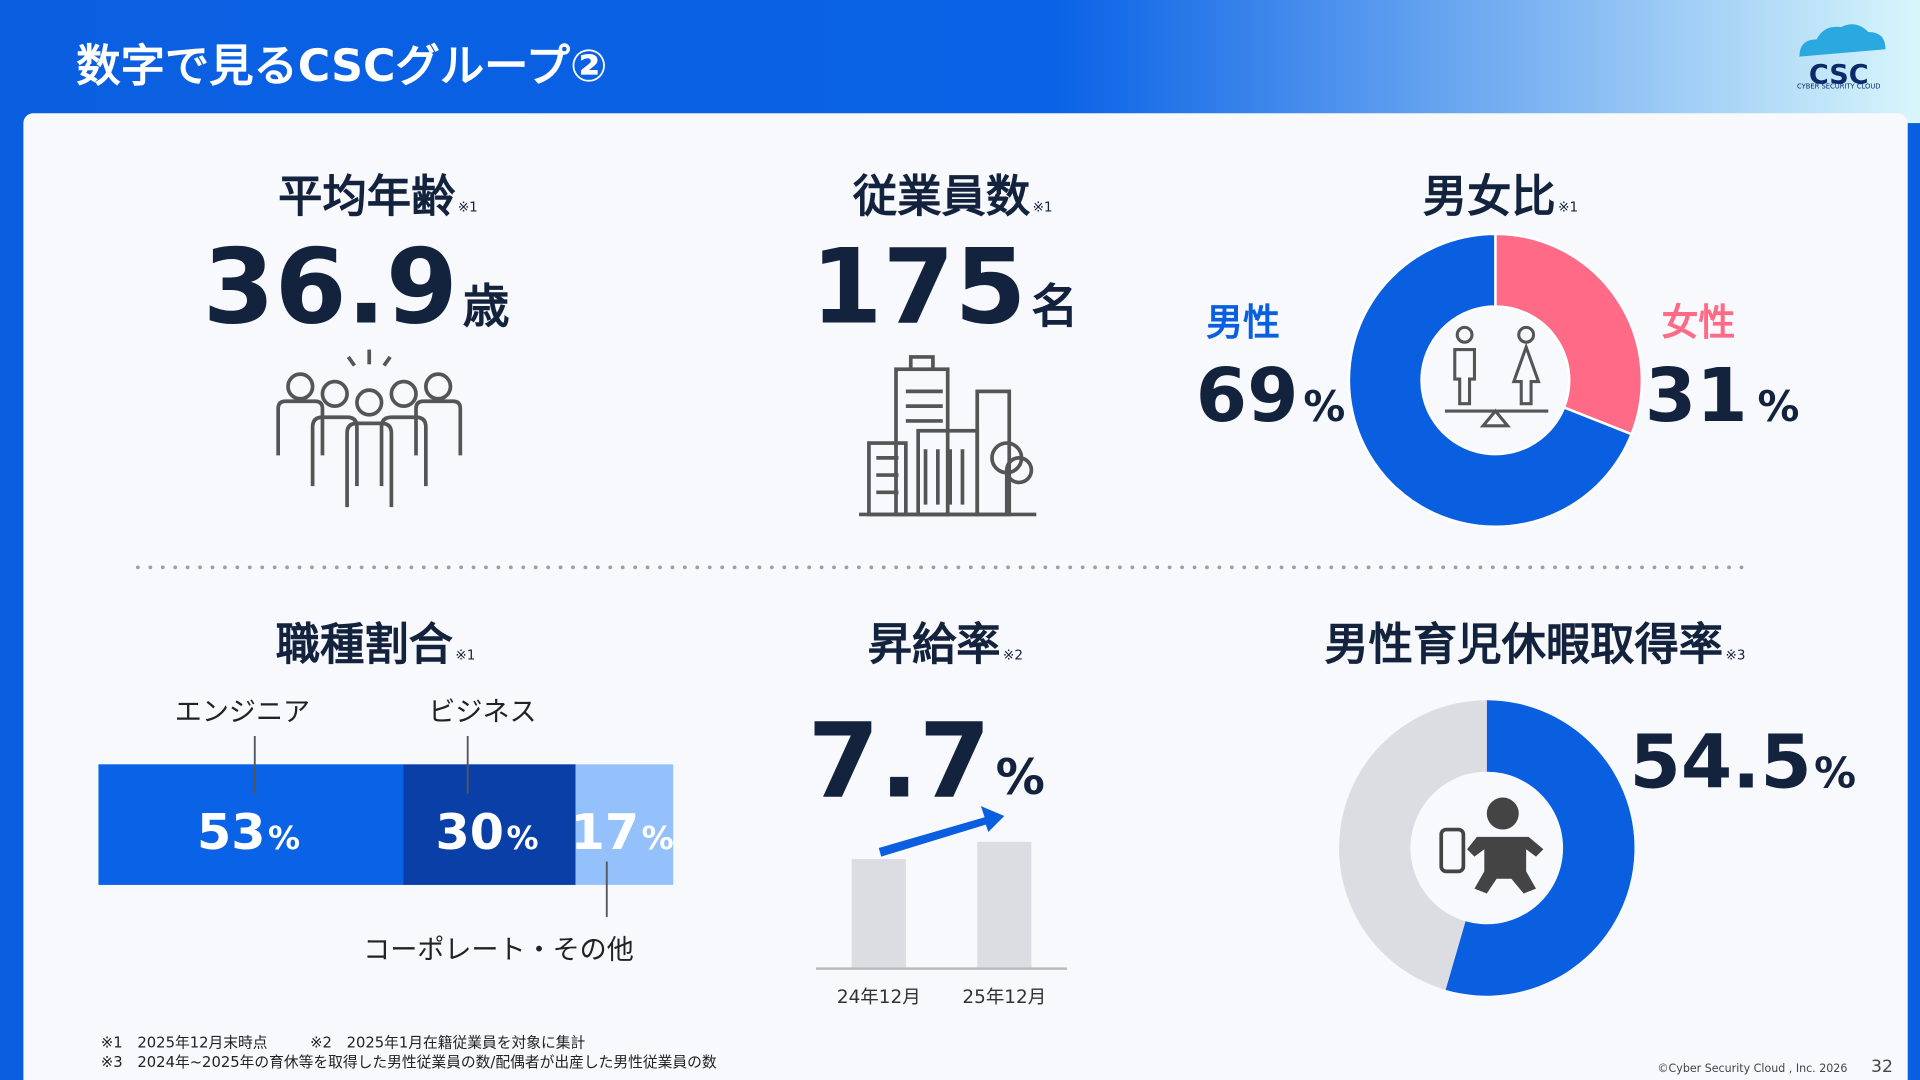 This screenshot has height=1080, width=1920. Describe the element at coordinates (1243, 322) in the screenshot. I see `legend-label: 男性` at that location.